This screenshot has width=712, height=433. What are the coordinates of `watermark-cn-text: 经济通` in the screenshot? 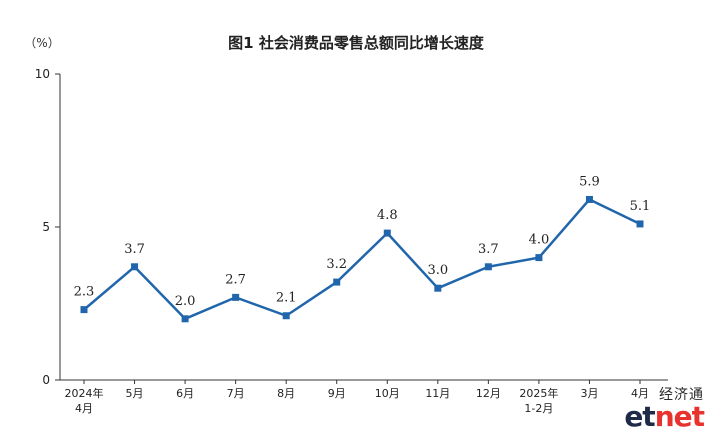 It's located at (681, 395).